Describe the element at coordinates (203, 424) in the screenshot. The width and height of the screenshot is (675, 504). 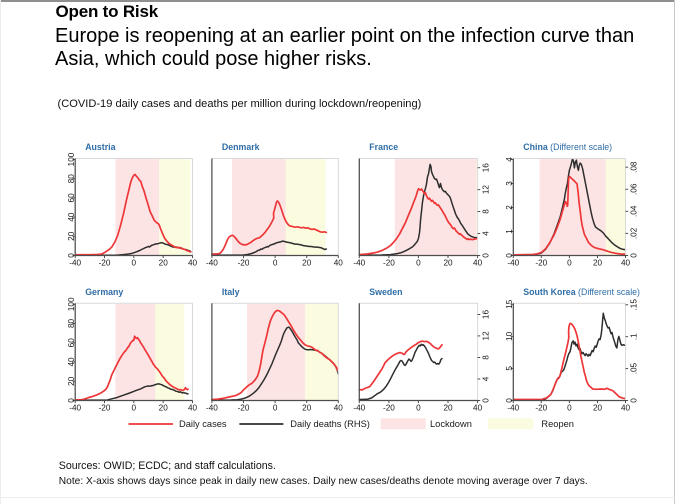
I see `svg-text: Daily cases` at that location.